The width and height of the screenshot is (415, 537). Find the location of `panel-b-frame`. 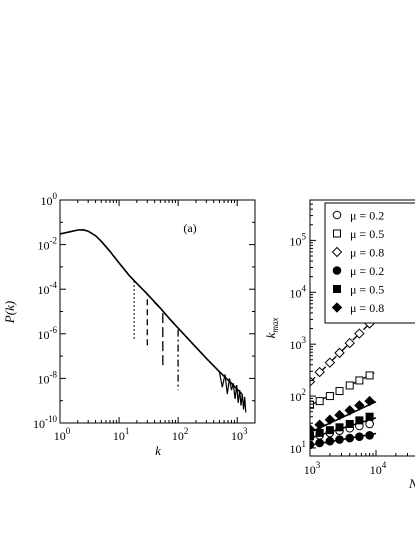

panel-b-frame is located at coordinates (362, 328).